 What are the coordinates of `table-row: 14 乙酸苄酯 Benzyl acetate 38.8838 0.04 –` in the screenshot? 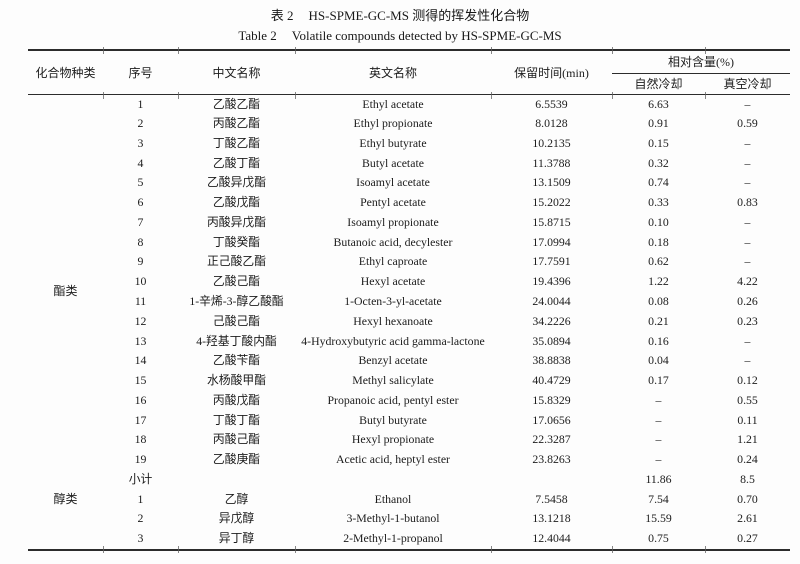 It's located at (409, 361).